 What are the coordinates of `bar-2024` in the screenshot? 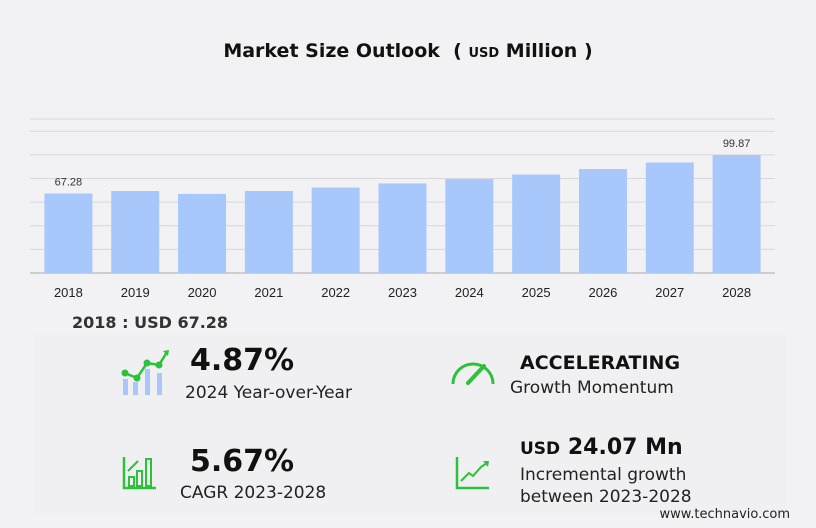 It's located at (469, 226).